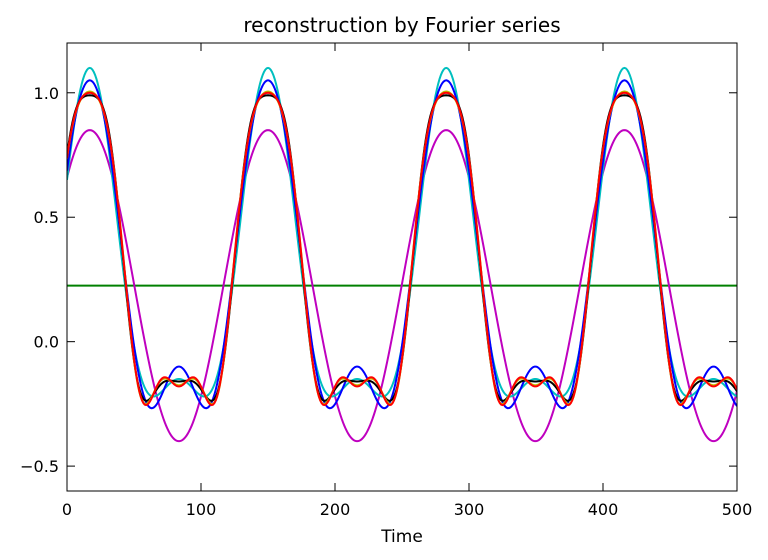 This screenshot has height=560, width=768. What do you see at coordinates (737, 509) in the screenshot?
I see `x-tick-label: 500` at bounding box center [737, 509].